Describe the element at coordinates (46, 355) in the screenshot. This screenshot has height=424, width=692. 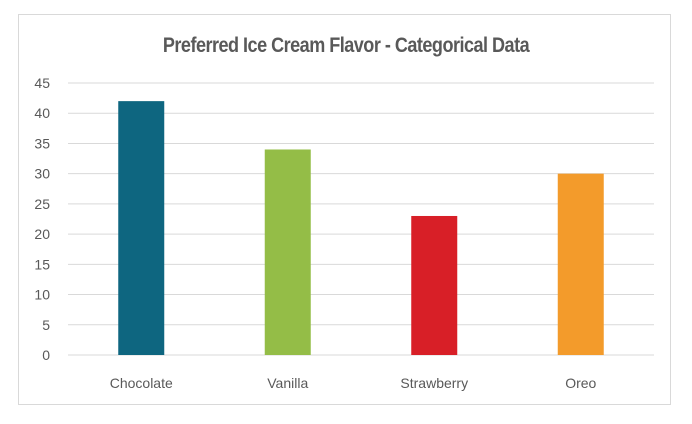
I see `y-tick-label: 0` at that location.